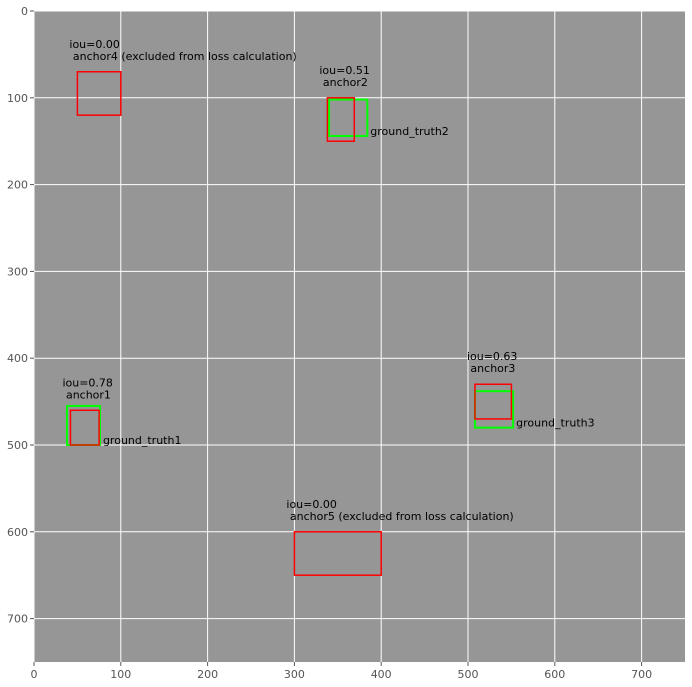  Describe the element at coordinates (492, 356) in the screenshot. I see `anchor-label-line: iou=0.63` at that location.